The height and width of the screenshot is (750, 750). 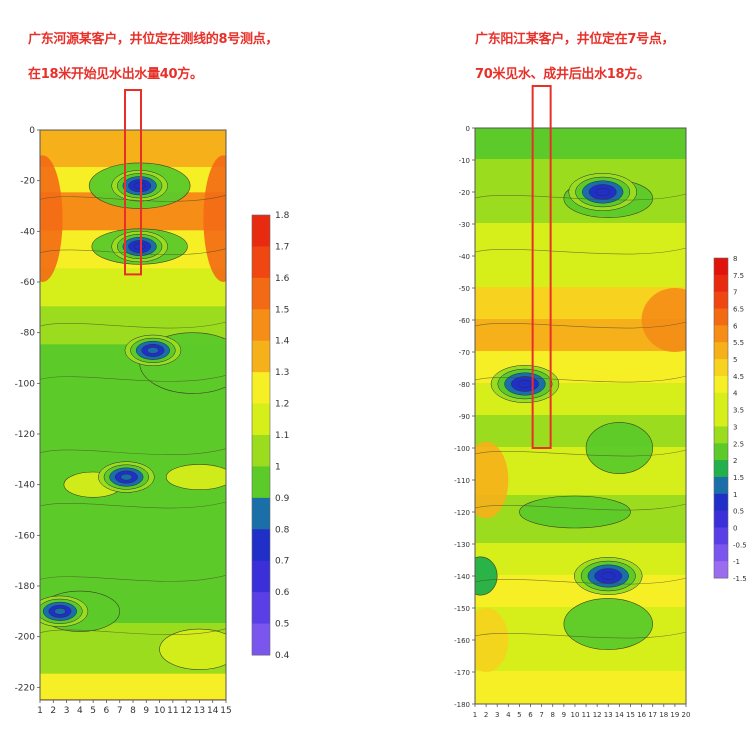 I want to click on colorbar-tick-label: 4.5, so click(x=738, y=377).